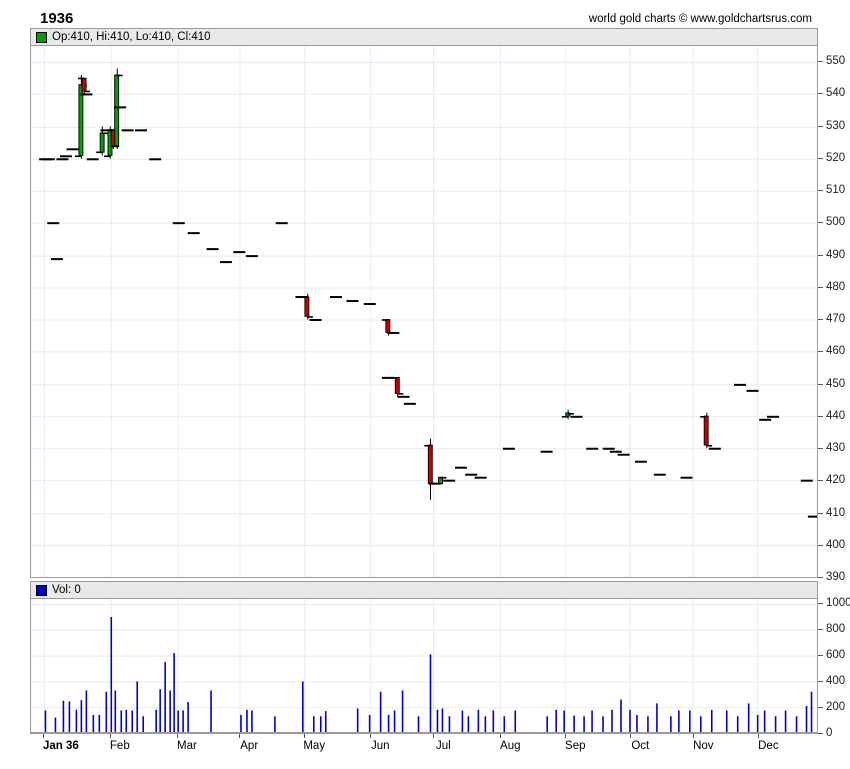 The image size is (850, 769). What do you see at coordinates (836, 93) in the screenshot?
I see `price-axis-label: 540` at bounding box center [836, 93].